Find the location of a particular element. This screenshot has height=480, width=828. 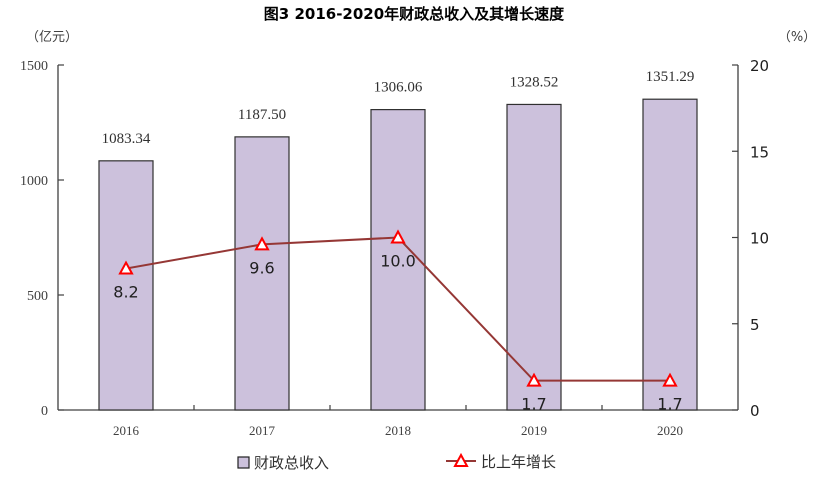

line-value-label: 9.6 is located at coordinates (261, 267).